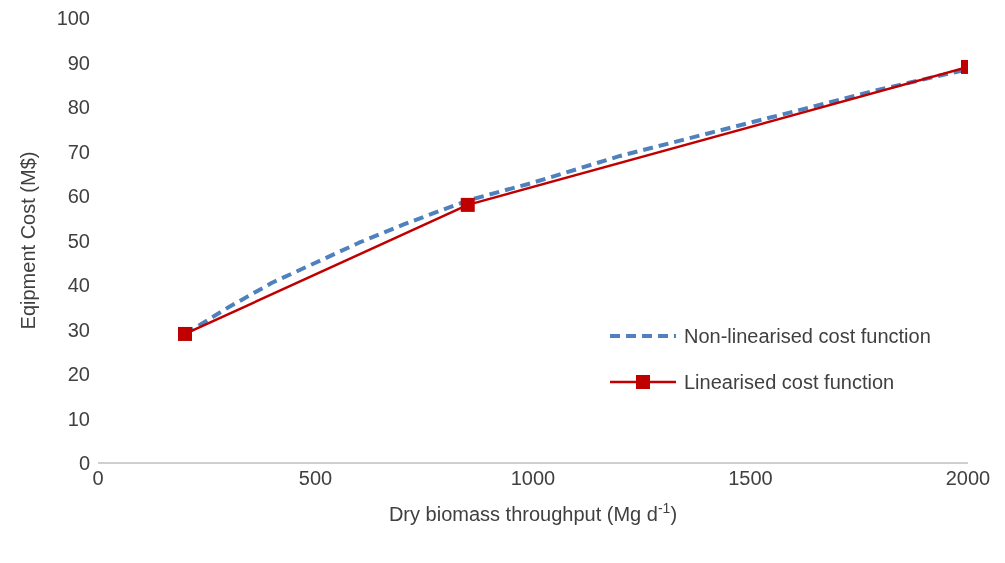 This screenshot has height=563, width=1005. I want to click on x-tick-label: 1500, so click(750, 478).